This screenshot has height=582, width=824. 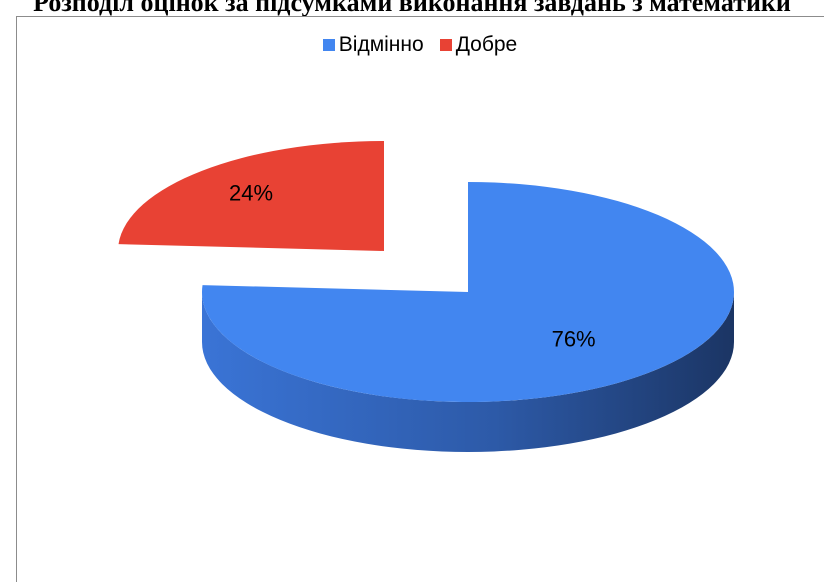 I want to click on slice-top-good, so click(x=251, y=196).